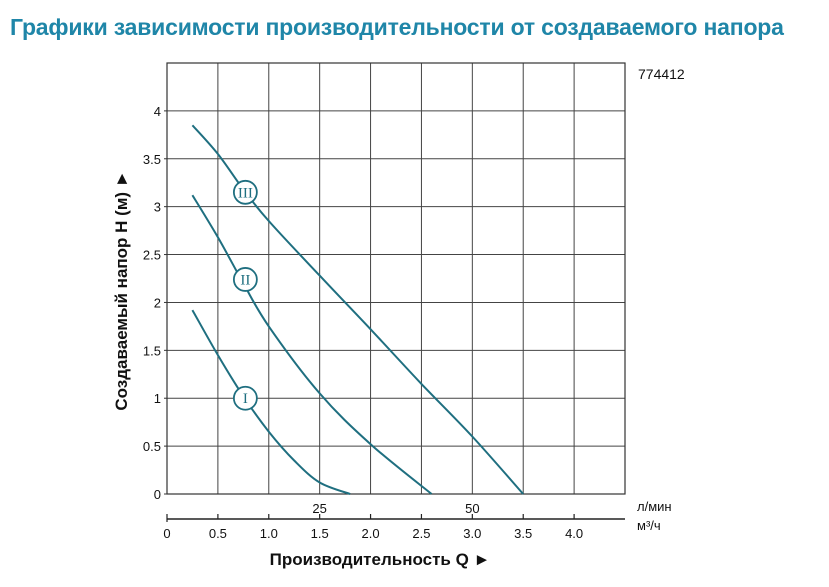  I want to click on y-tick-label: 2, so click(157, 302).